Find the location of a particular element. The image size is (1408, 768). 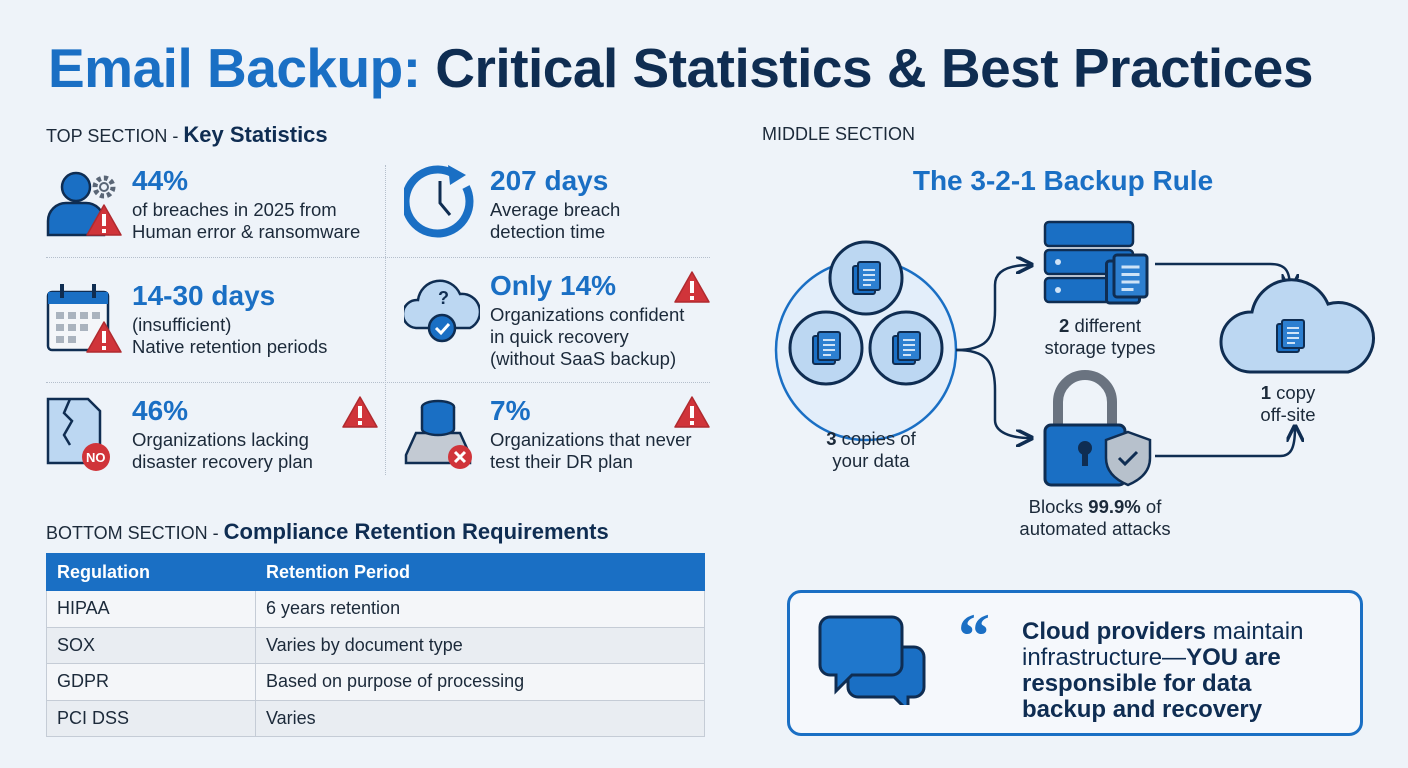

lock-shield-icon is located at coordinates (1097, 428).